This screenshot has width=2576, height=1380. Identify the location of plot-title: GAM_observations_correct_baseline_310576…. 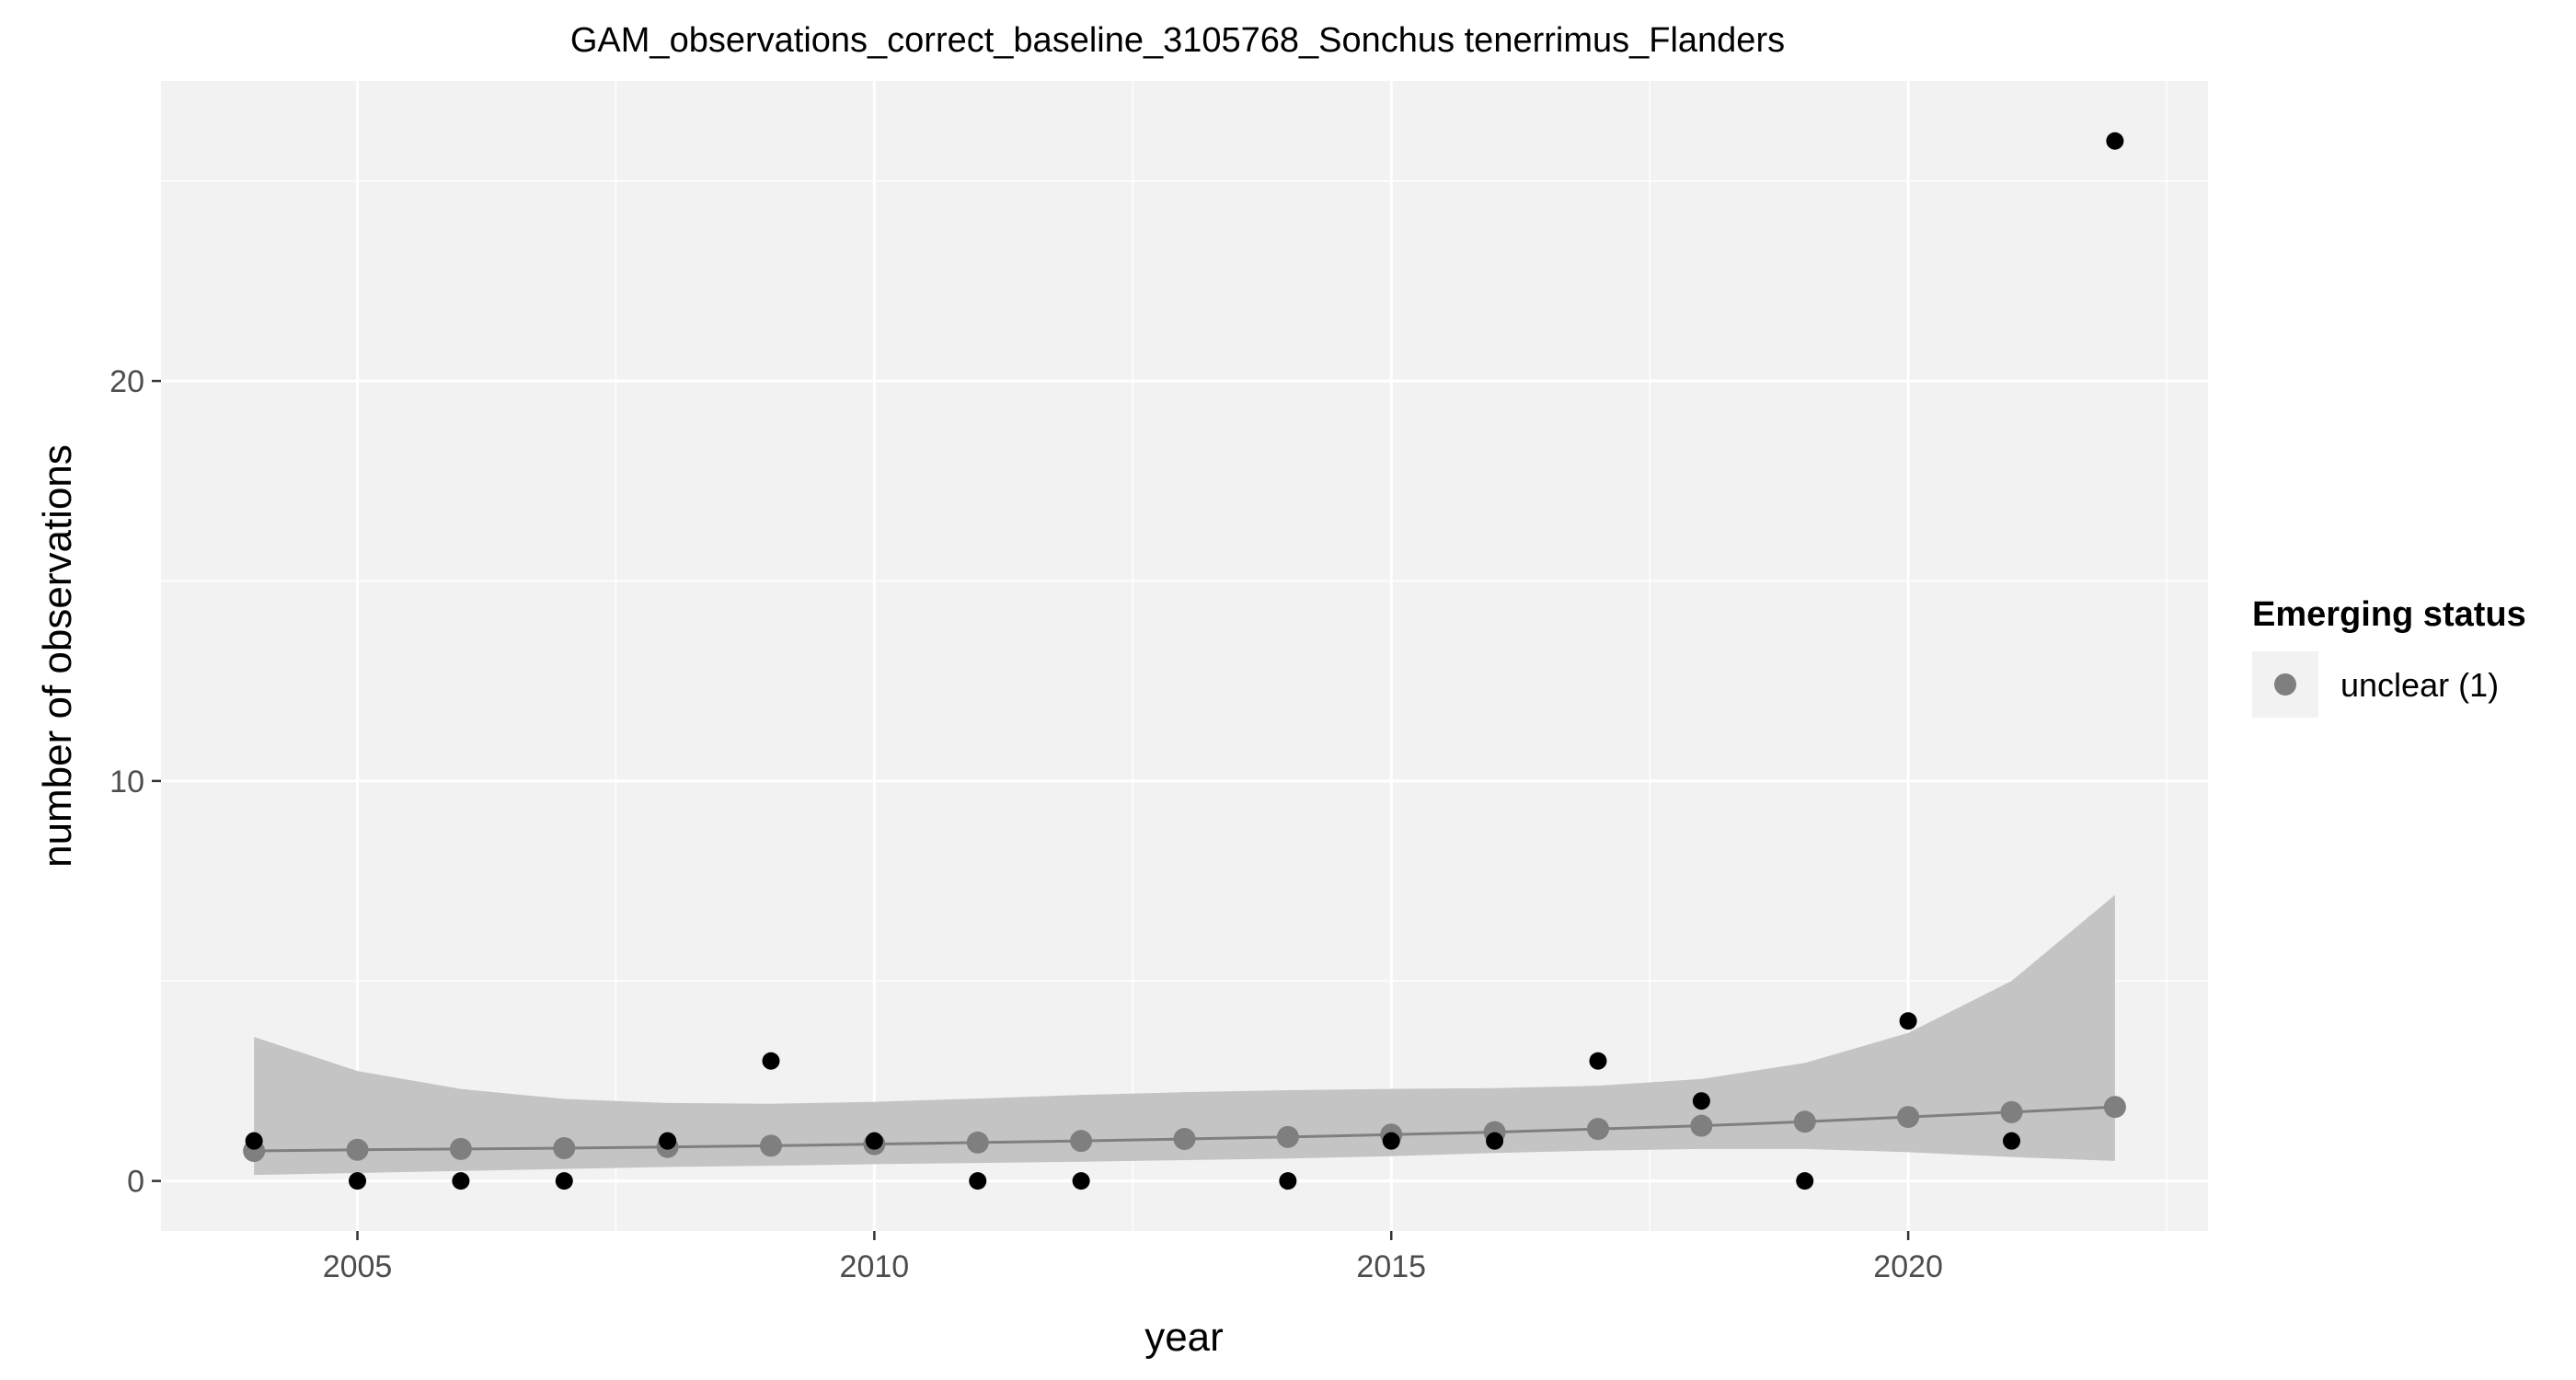
(1177, 40).